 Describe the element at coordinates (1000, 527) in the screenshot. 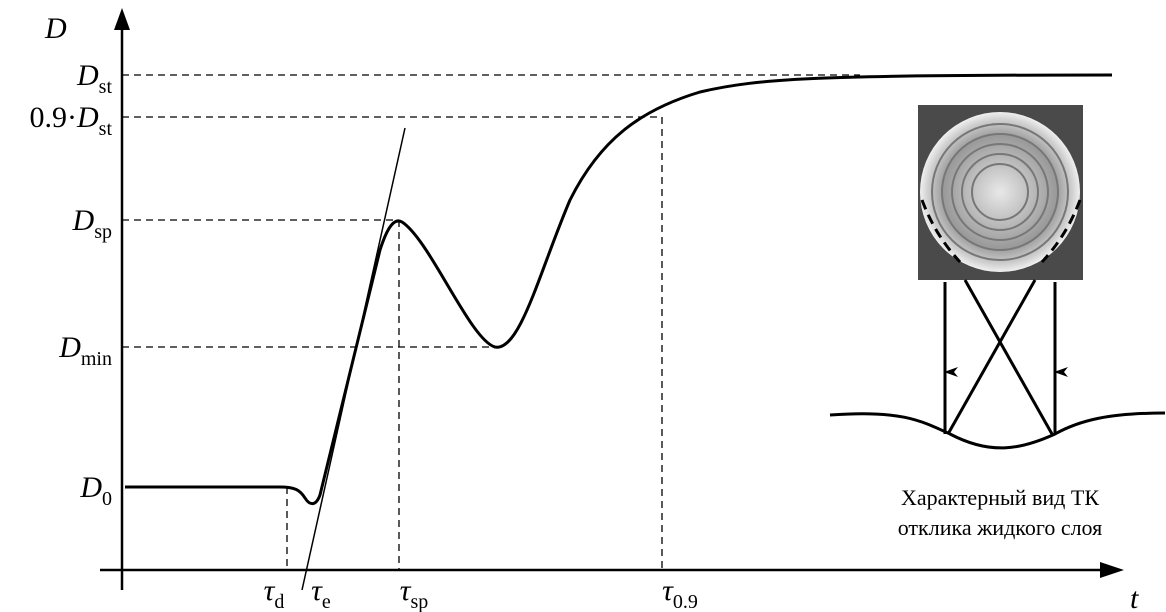

I see `caption: отклика жидкого слоя` at that location.